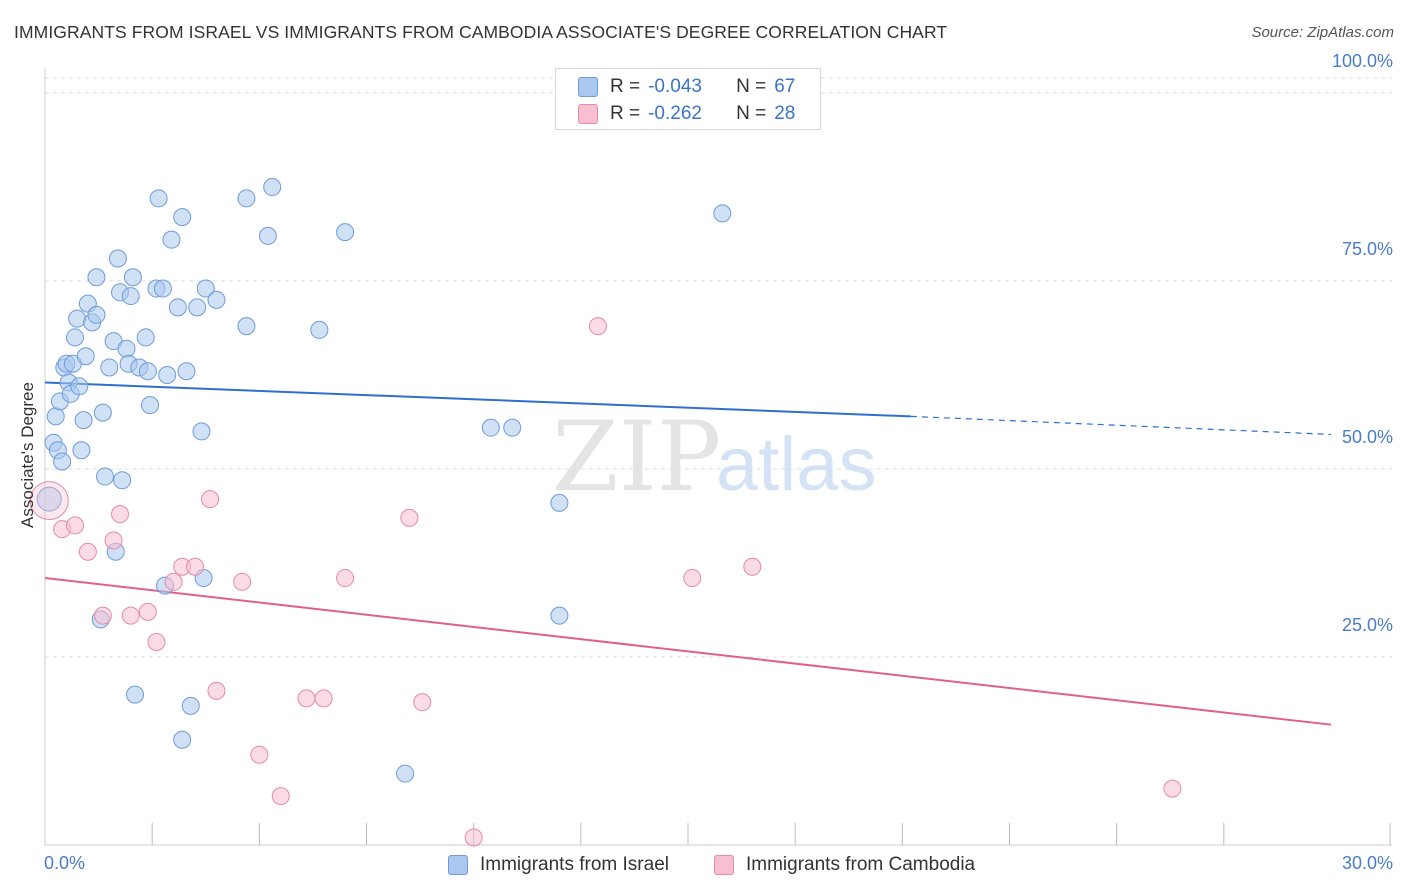 The image size is (1406, 892). Describe the element at coordinates (785, 86) in the screenshot. I see `legend-n-value: 67` at that location.